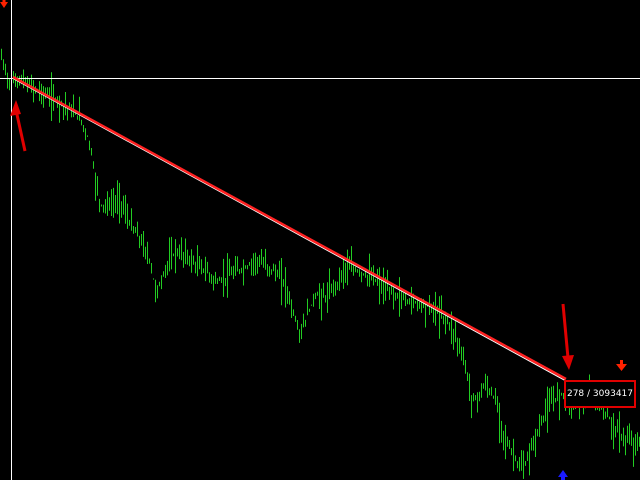  I want to click on crosshair-readout-text: 278 / 3093417, so click(599, 394).